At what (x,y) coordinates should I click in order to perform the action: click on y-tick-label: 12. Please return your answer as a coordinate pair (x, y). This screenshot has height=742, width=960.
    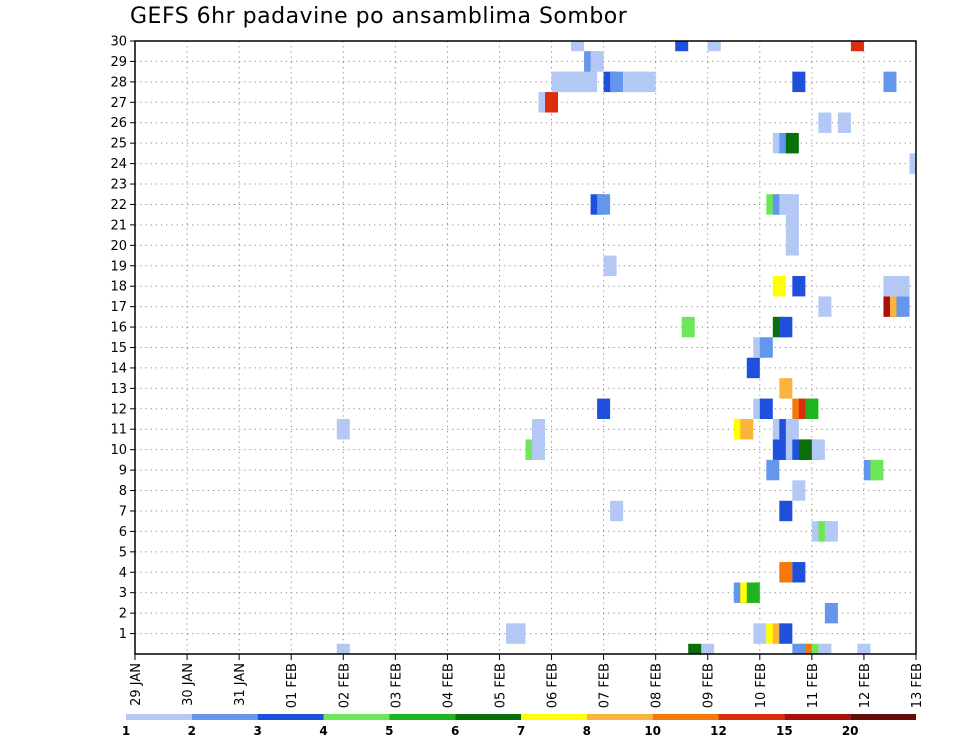
    Looking at the image, I should click on (118, 409).